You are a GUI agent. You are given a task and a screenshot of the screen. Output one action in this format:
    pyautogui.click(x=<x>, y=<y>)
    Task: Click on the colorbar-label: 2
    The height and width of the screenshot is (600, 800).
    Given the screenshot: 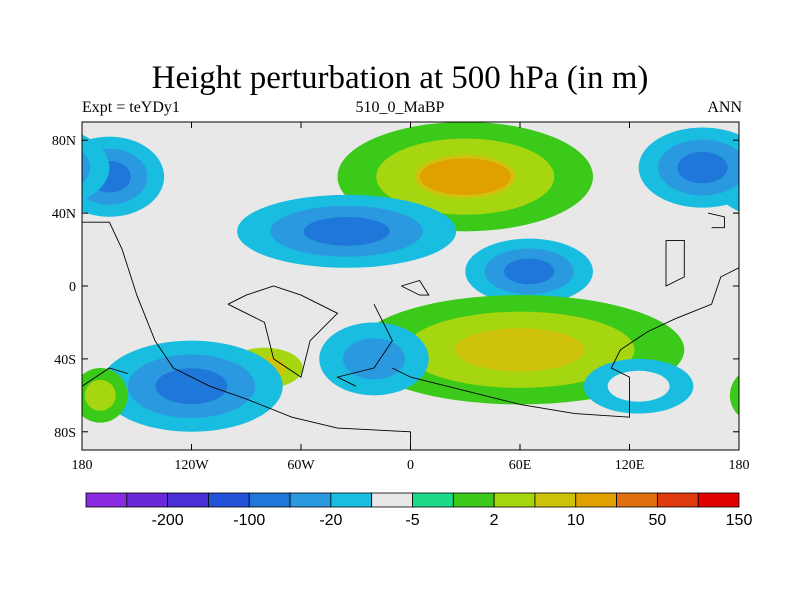 What is the action you would take?
    pyautogui.click(x=494, y=520)
    